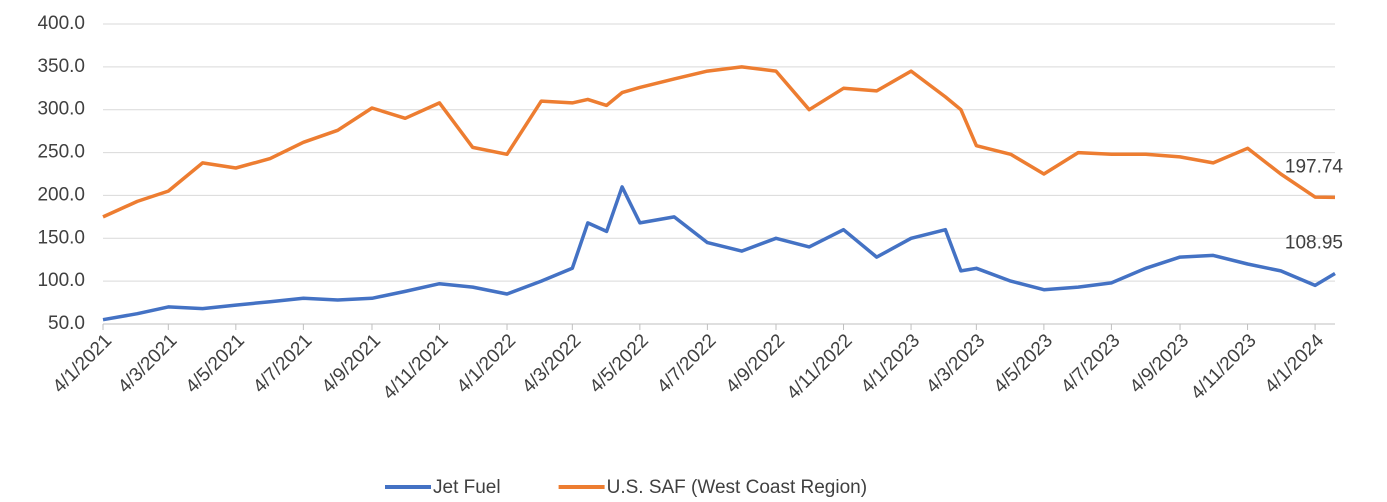 This screenshot has width=1387, height=502. I want to click on x-tick-label: 4/7/2021, so click(282, 363).